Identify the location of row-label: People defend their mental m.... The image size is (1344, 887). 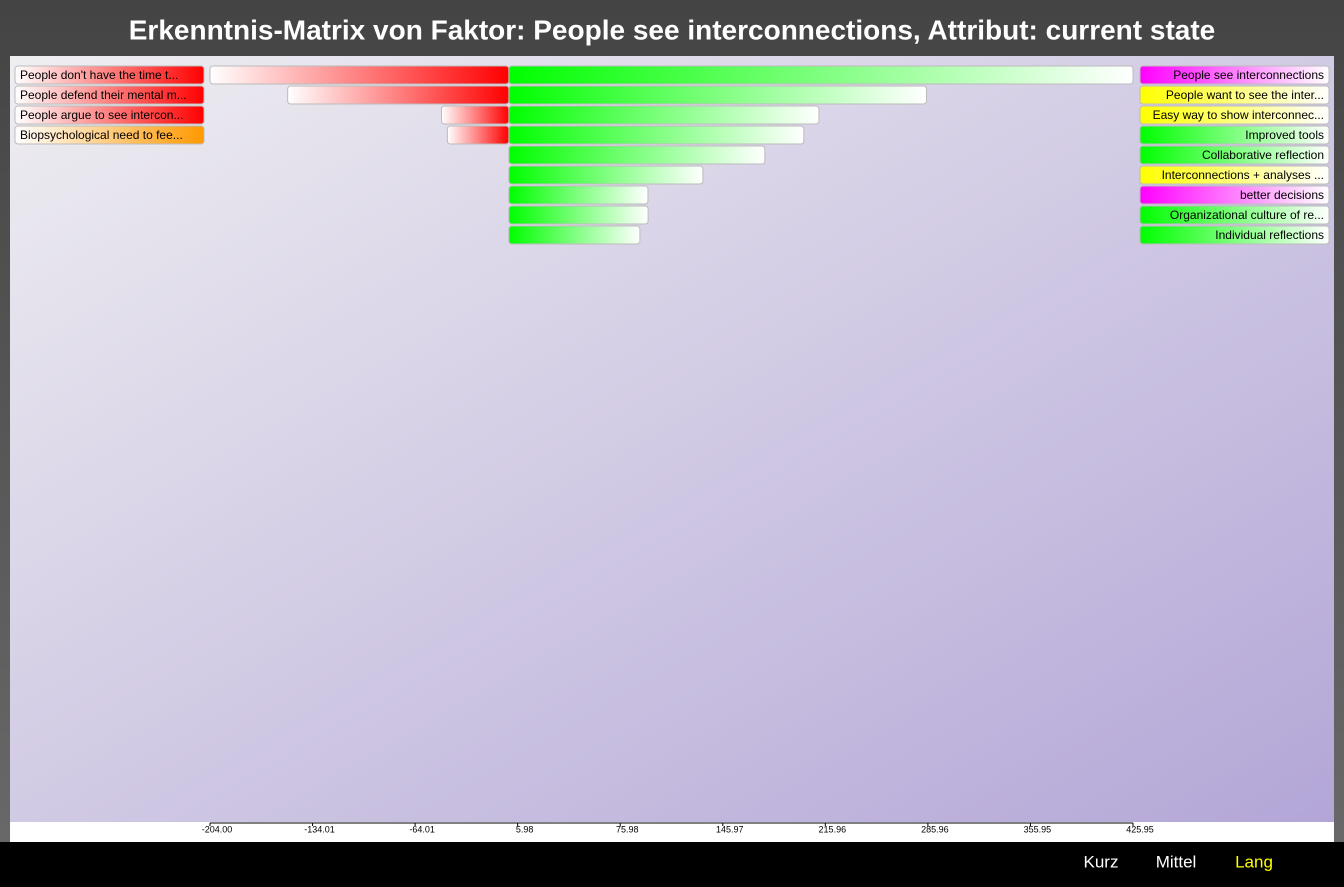
(103, 95).